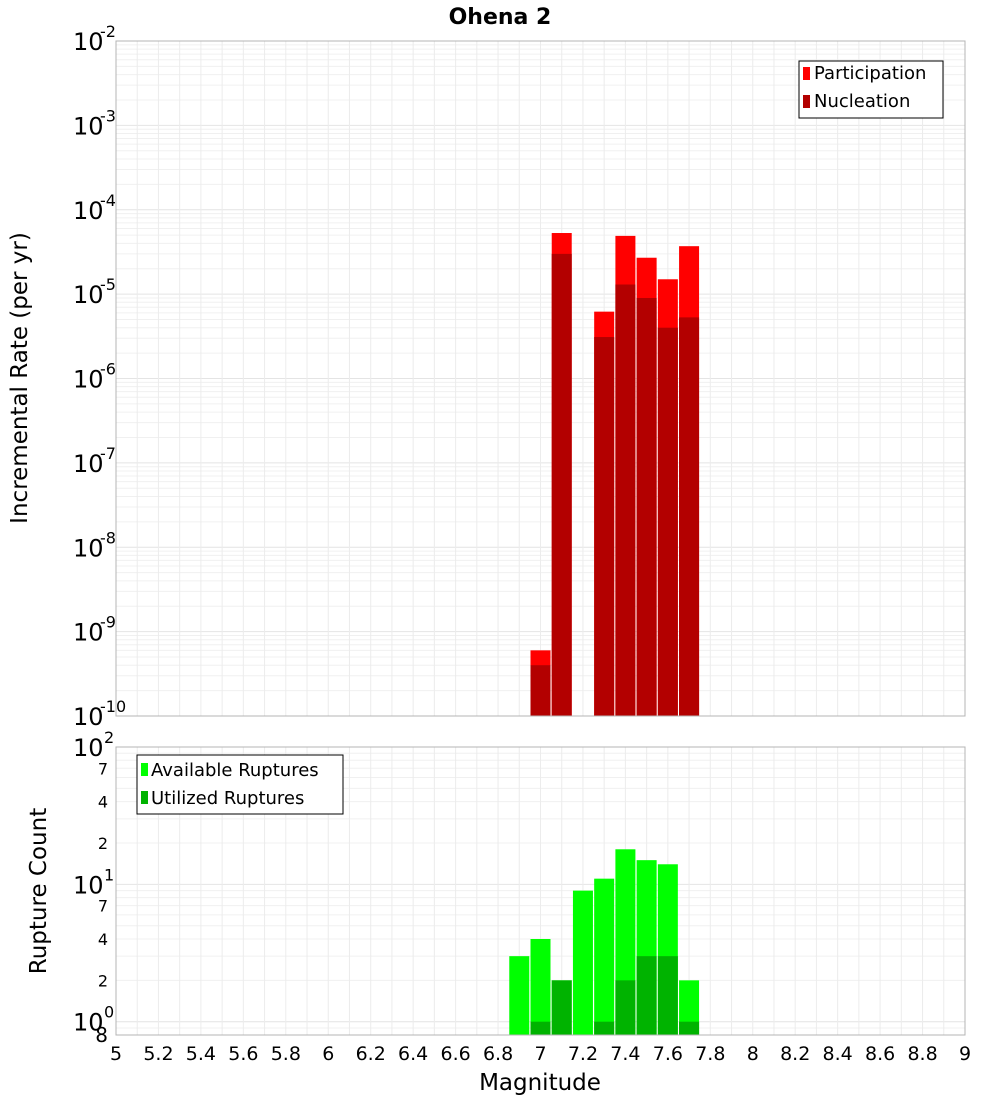 Image resolution: width=1000 pixels, height=1100 pixels. I want to click on magnitude-x-axis-label: Magnitude, so click(540, 1083).